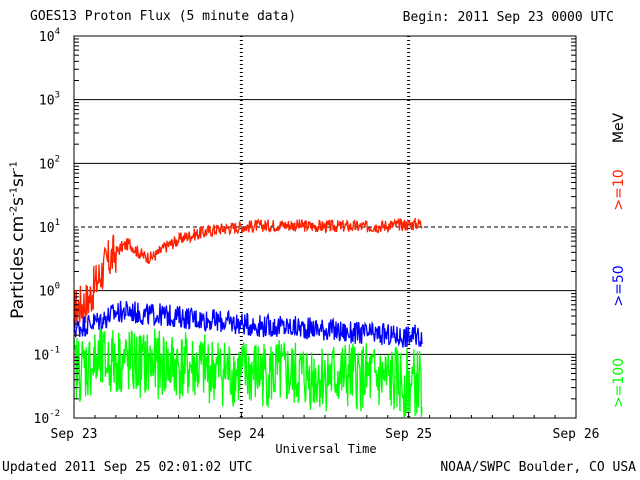 The height and width of the screenshot is (480, 640). I want to click on x-tick-label: Sep 24, so click(241, 434).